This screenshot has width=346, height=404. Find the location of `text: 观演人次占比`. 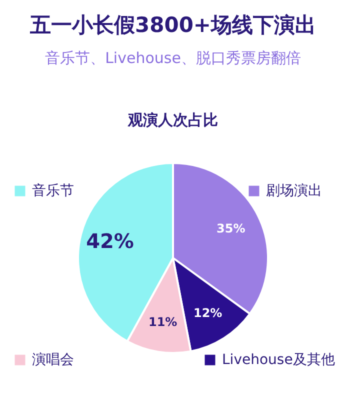

text: 观演人次占比 is located at coordinates (172, 120).